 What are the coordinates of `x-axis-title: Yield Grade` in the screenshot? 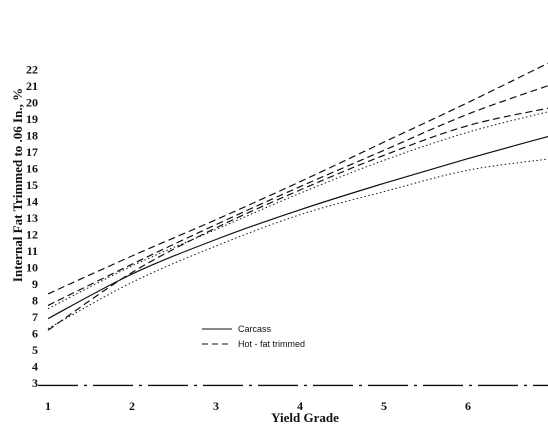 It's located at (305, 417).